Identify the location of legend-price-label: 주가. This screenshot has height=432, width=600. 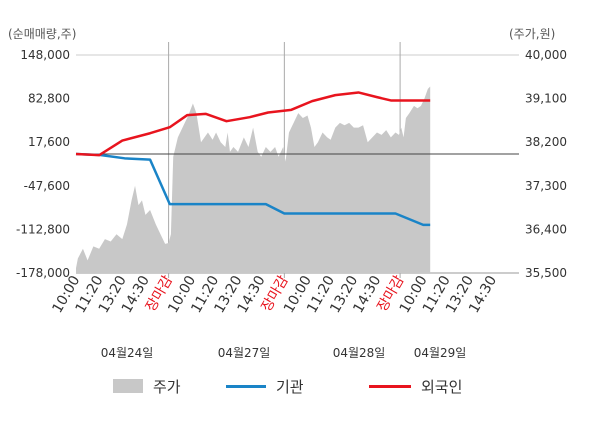
(167, 386).